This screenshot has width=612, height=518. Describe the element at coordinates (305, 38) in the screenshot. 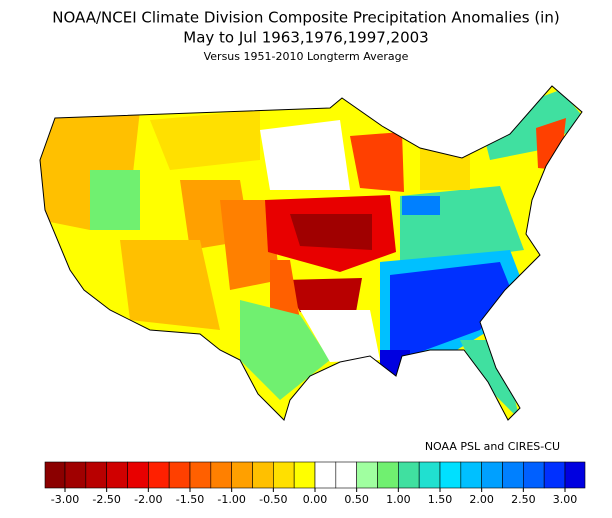

I see `period: May to Jul 1963,1976,1997,2003` at that location.